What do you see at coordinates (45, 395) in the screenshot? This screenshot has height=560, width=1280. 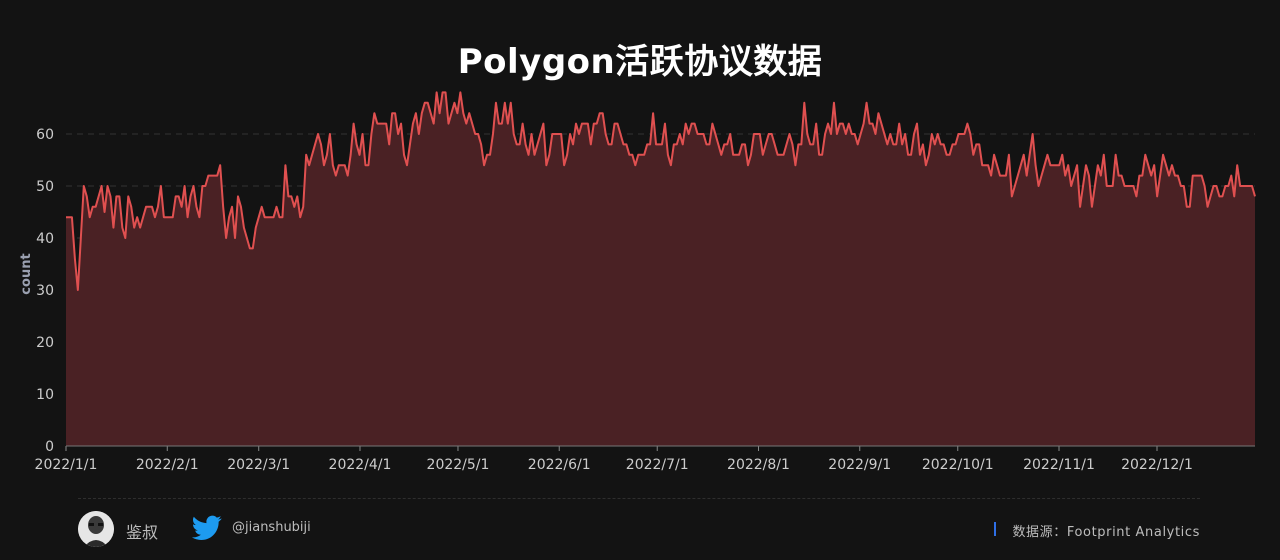 I see `y-tick-label: 10` at bounding box center [45, 395].